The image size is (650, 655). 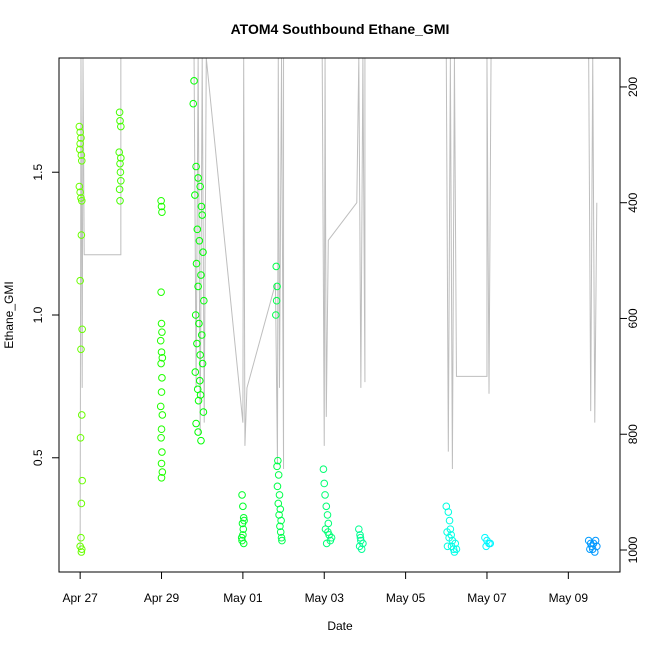 I want to click on y-axis-label: Ethane_GMI, so click(x=9, y=314).